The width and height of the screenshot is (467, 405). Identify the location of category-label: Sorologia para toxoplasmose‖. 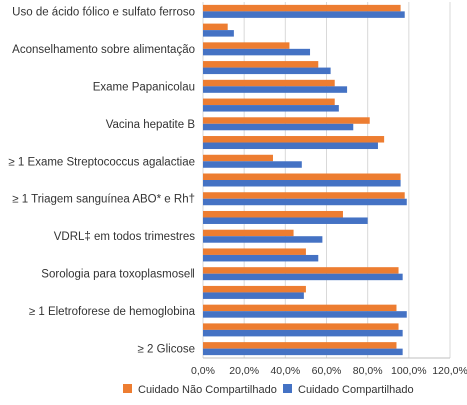
(118, 275).